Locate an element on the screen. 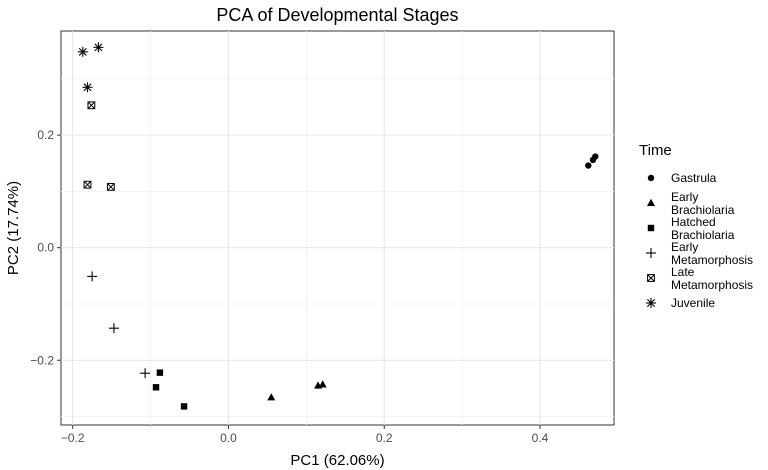 Image resolution: width=768 pixels, height=470 pixels. legend-label: Gastrula is located at coordinates (694, 178).